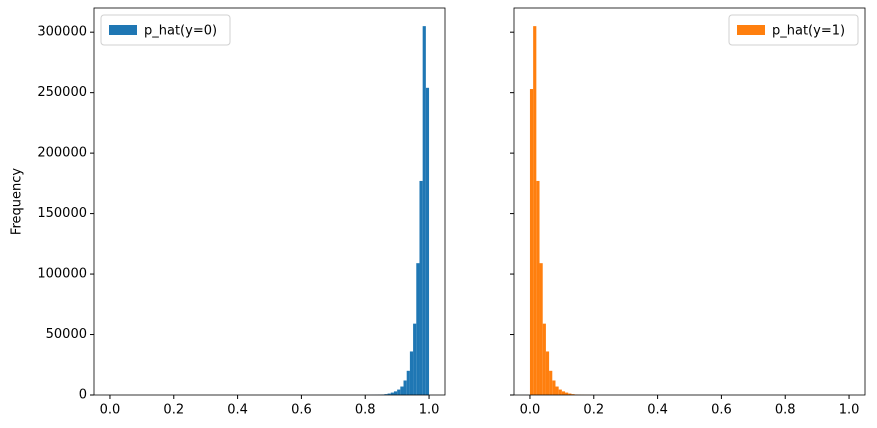 The image size is (877, 428). What do you see at coordinates (62, 153) in the screenshot?
I see `y-tick-label: 200000` at bounding box center [62, 153].